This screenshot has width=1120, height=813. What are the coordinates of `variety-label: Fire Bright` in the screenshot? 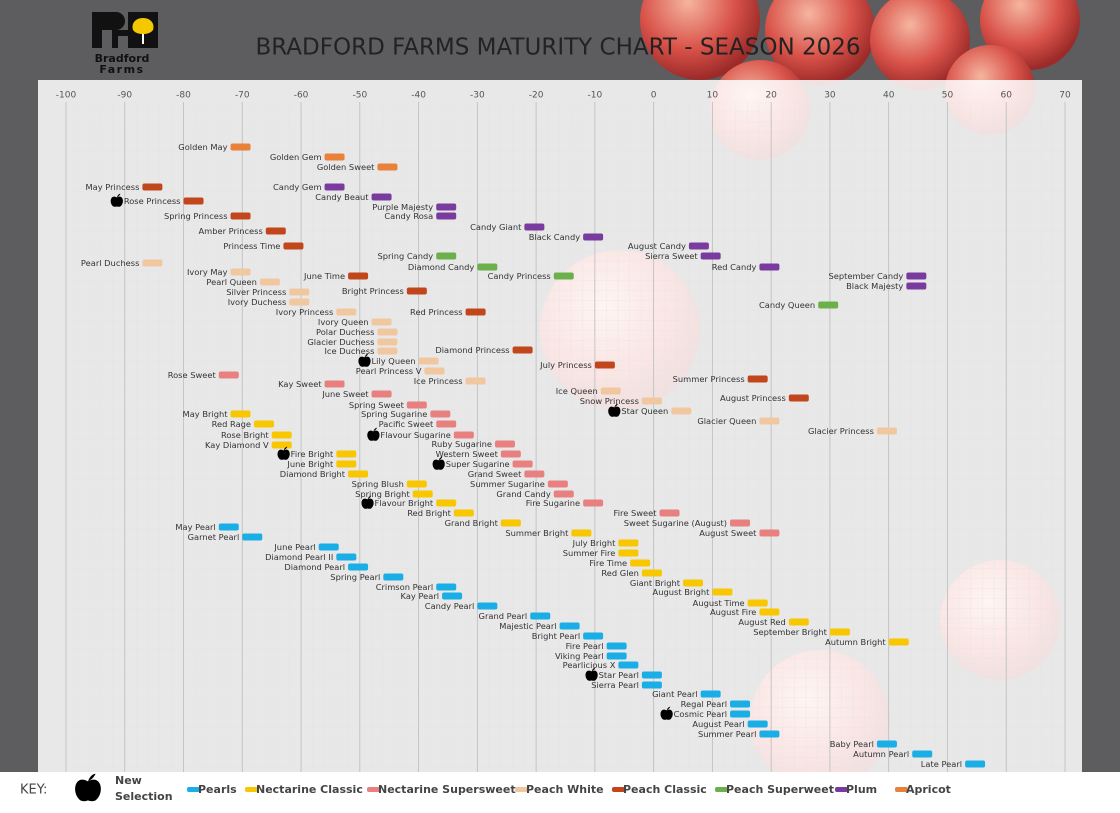 It's located at (312, 454).